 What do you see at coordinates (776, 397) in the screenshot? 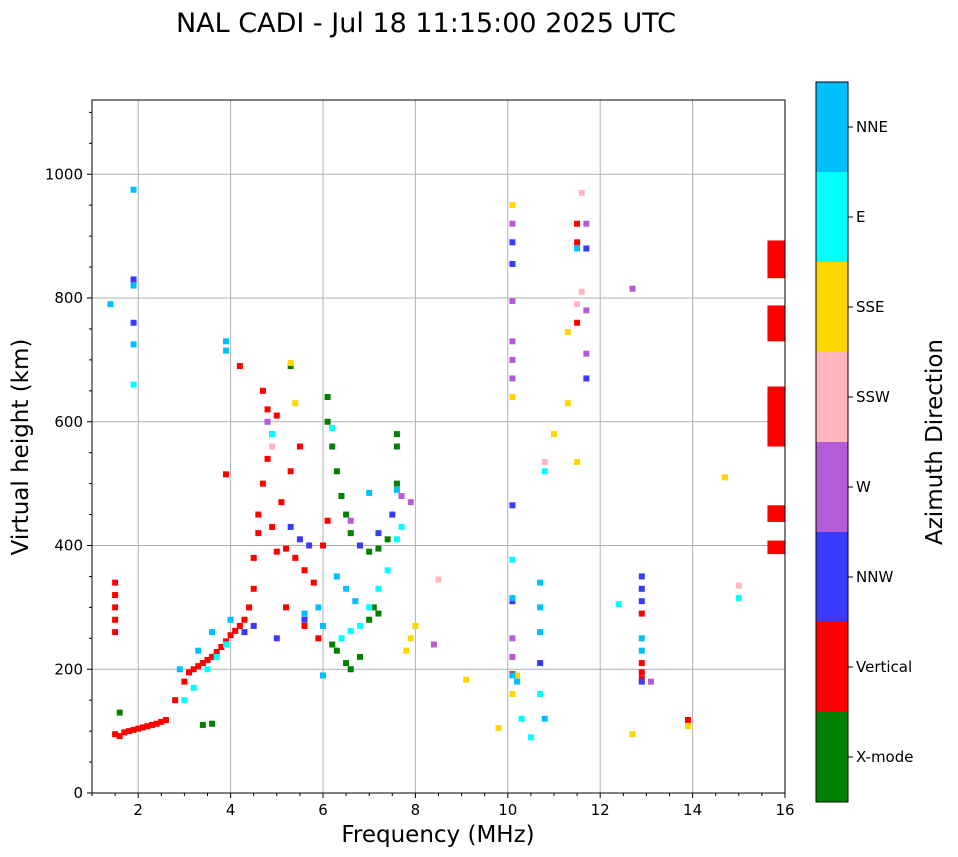
I see `side-bars` at bounding box center [776, 397].